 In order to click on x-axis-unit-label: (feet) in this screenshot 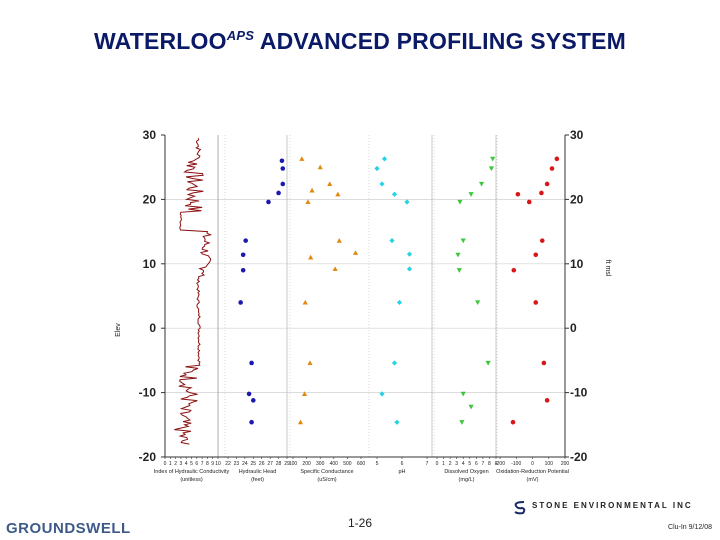, I will do `click(257, 480)`.